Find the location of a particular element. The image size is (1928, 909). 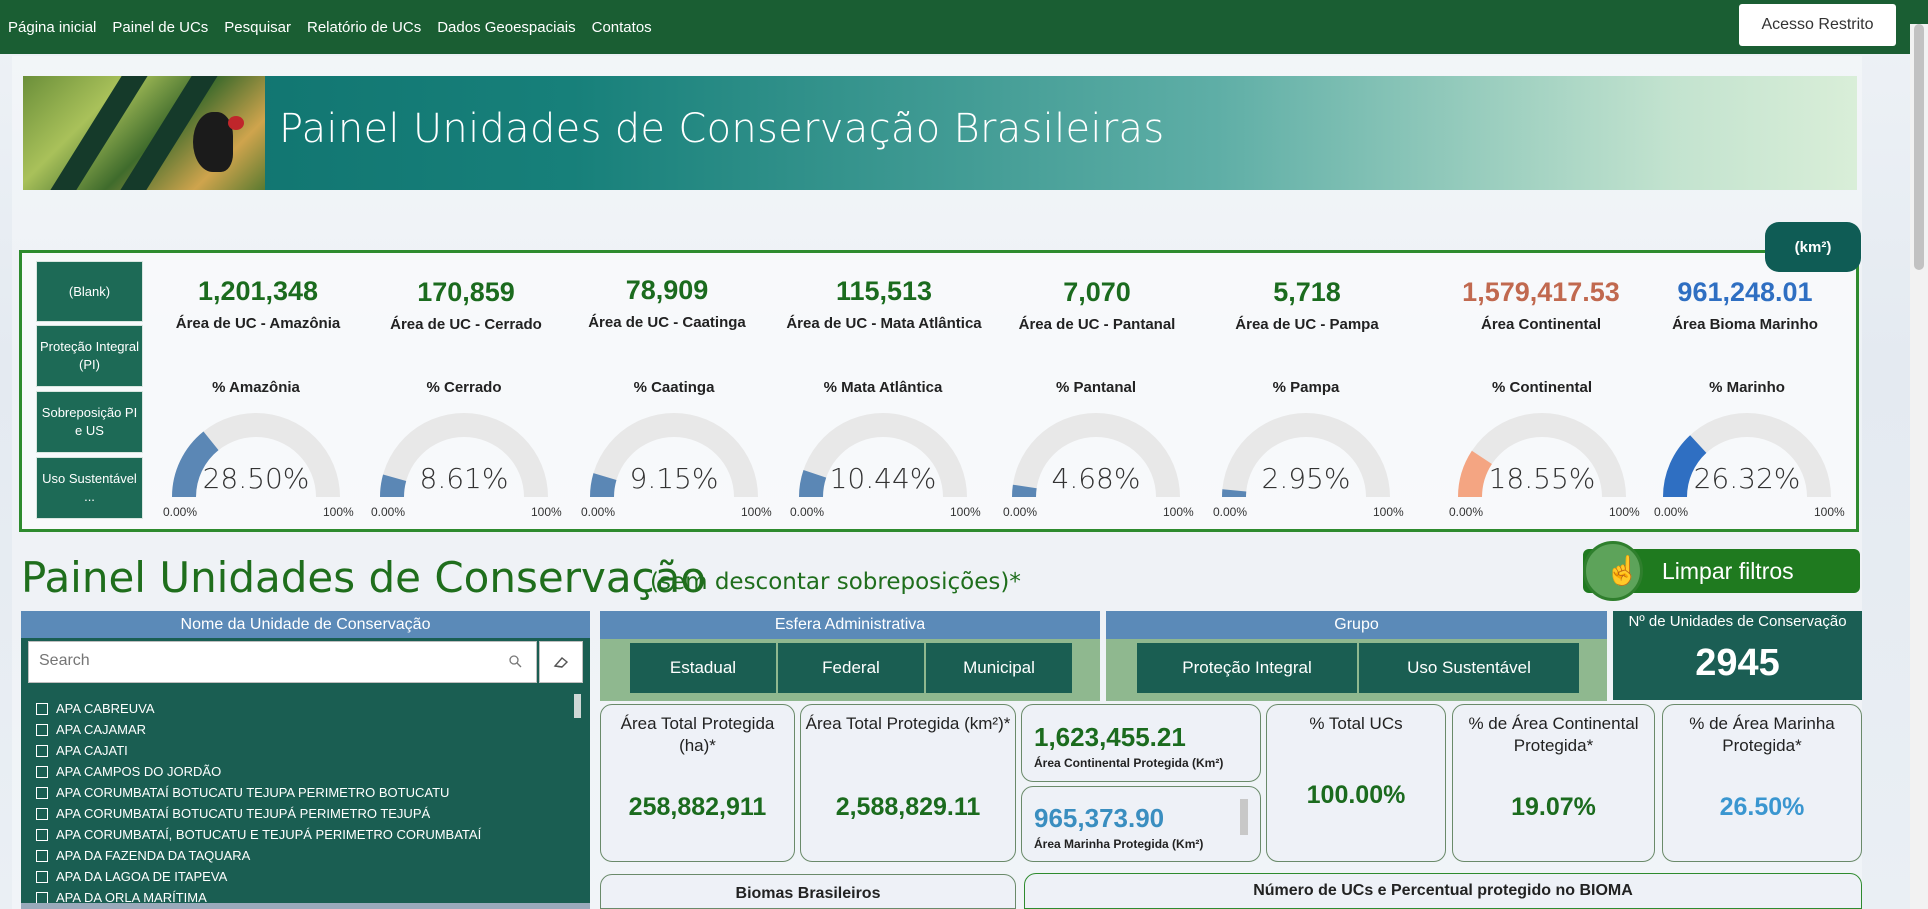

pct-continental-label: % de Área Continental Protegida* is located at coordinates (1553, 734).